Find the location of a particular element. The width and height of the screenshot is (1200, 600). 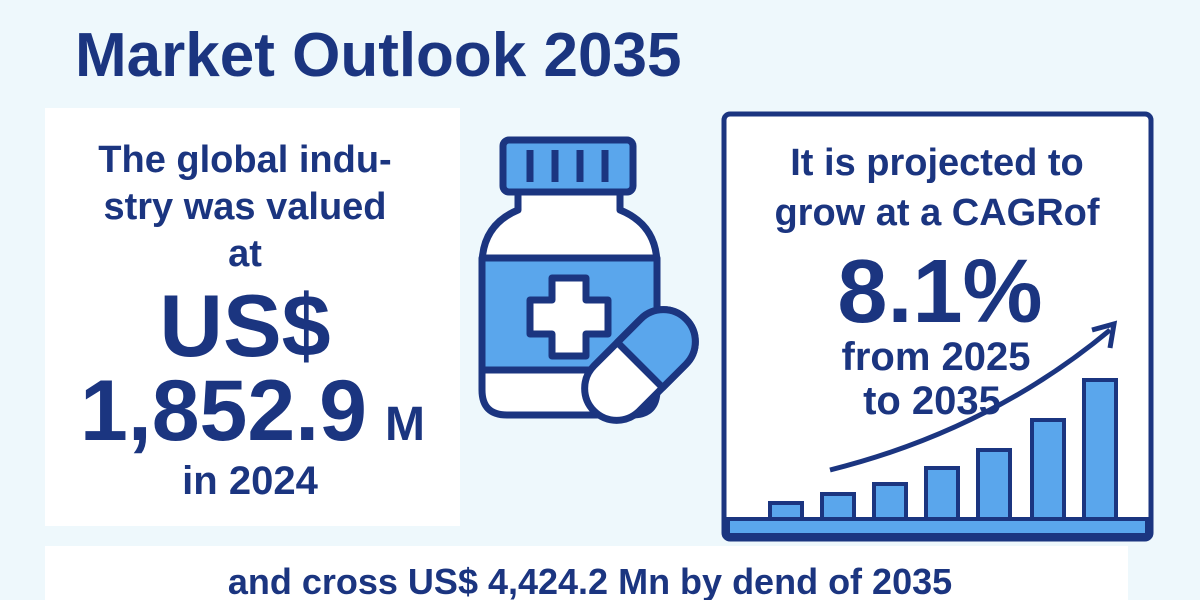

footer-panel is located at coordinates (586, 573).